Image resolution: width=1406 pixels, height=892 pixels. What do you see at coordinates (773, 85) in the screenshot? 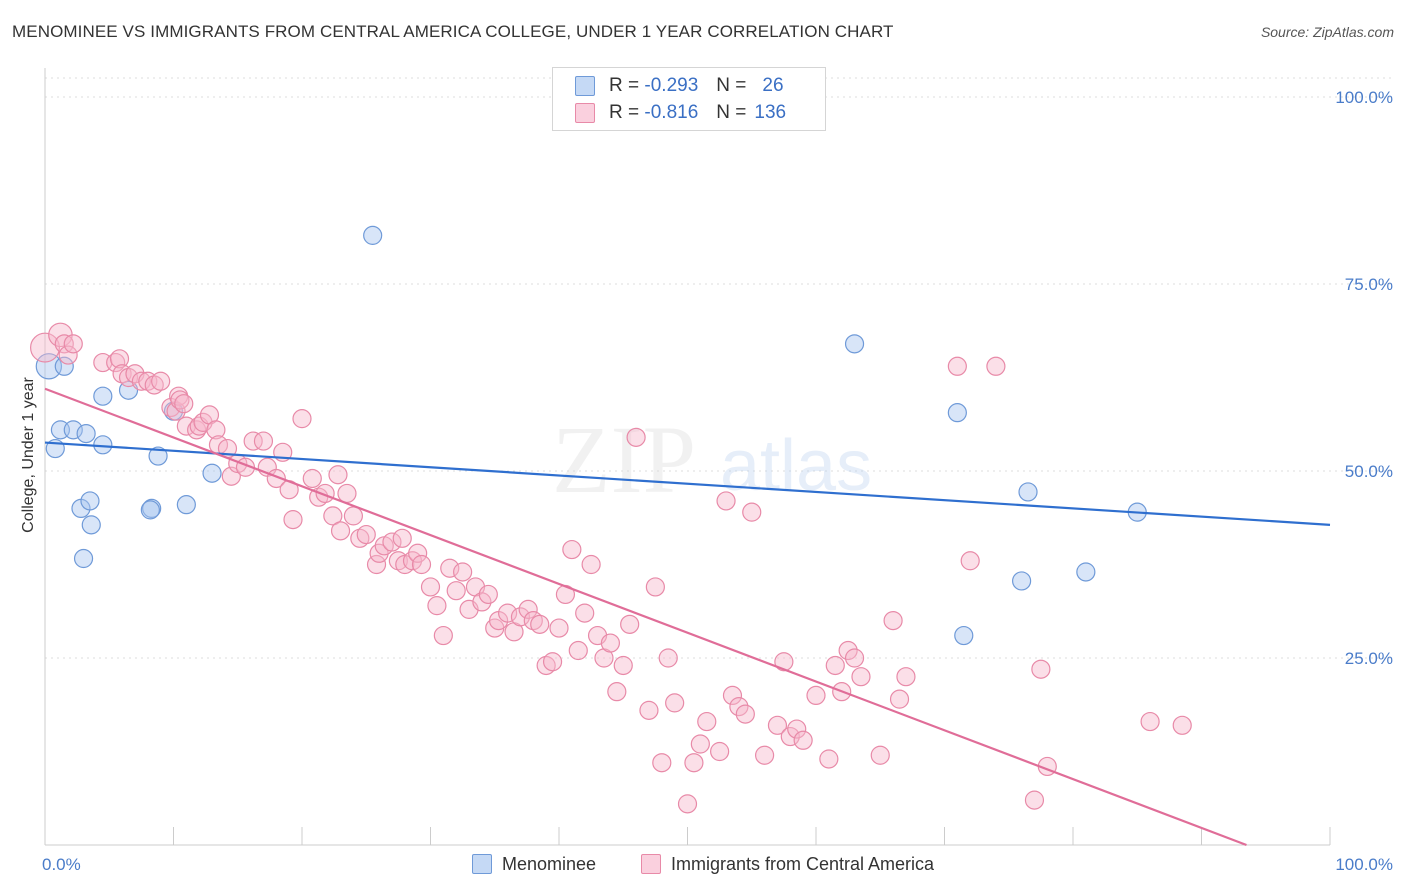
I see `n-value: 26` at bounding box center [773, 85].